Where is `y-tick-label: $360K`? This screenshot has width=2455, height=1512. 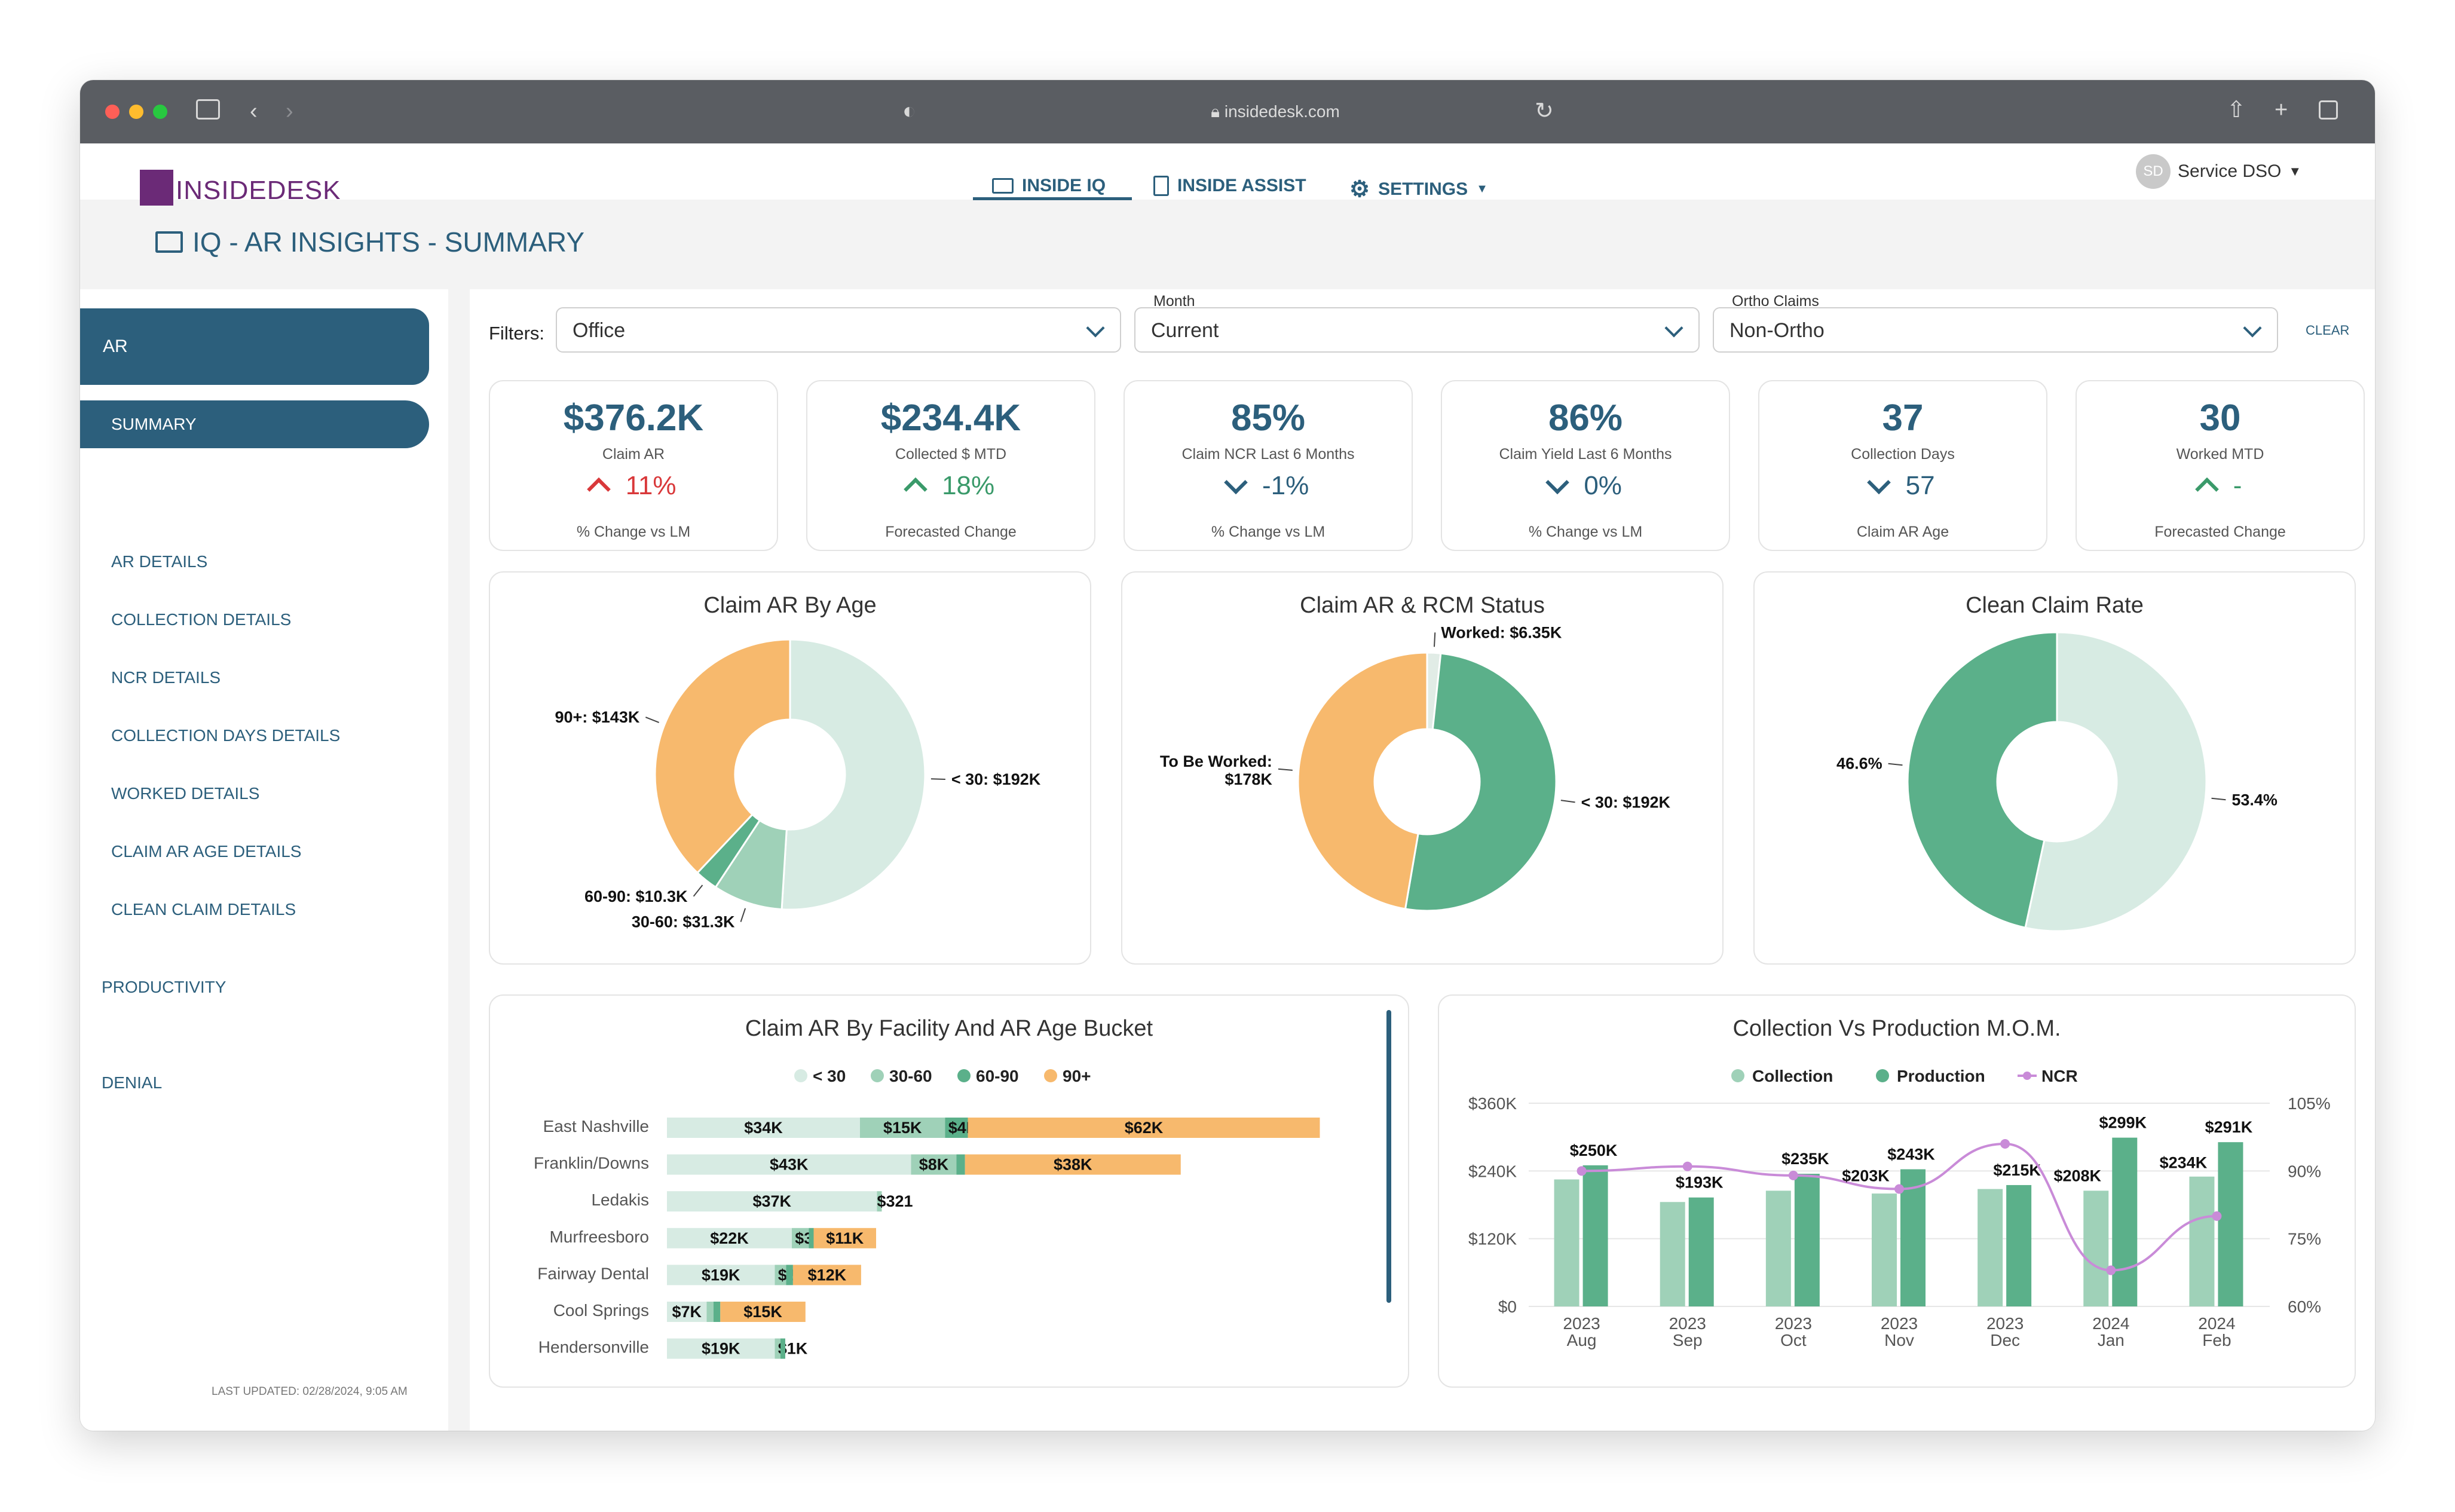 y-tick-label: $360K is located at coordinates (1492, 1103).